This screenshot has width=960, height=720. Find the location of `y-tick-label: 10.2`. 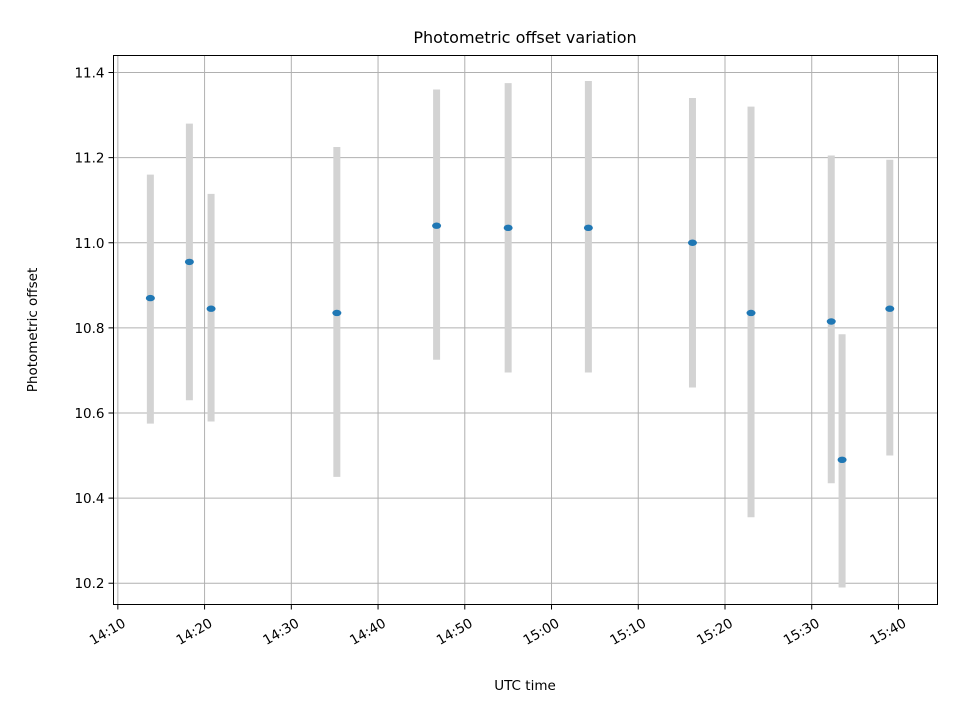

y-tick-label: 10.2 is located at coordinates (89, 584).